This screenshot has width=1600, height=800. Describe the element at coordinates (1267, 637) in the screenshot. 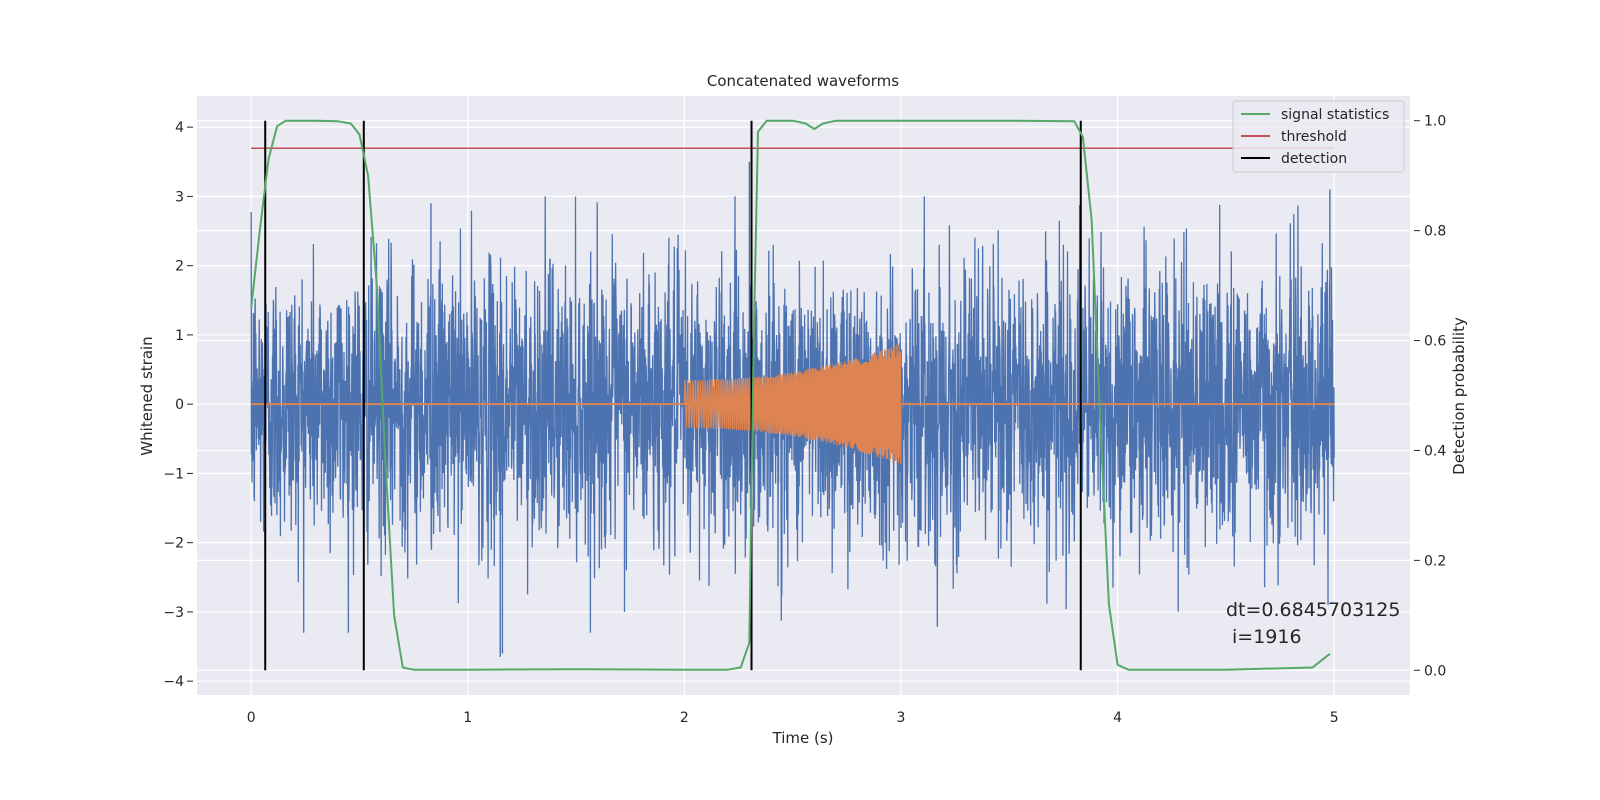

I see `annotation-i: i=1916` at that location.